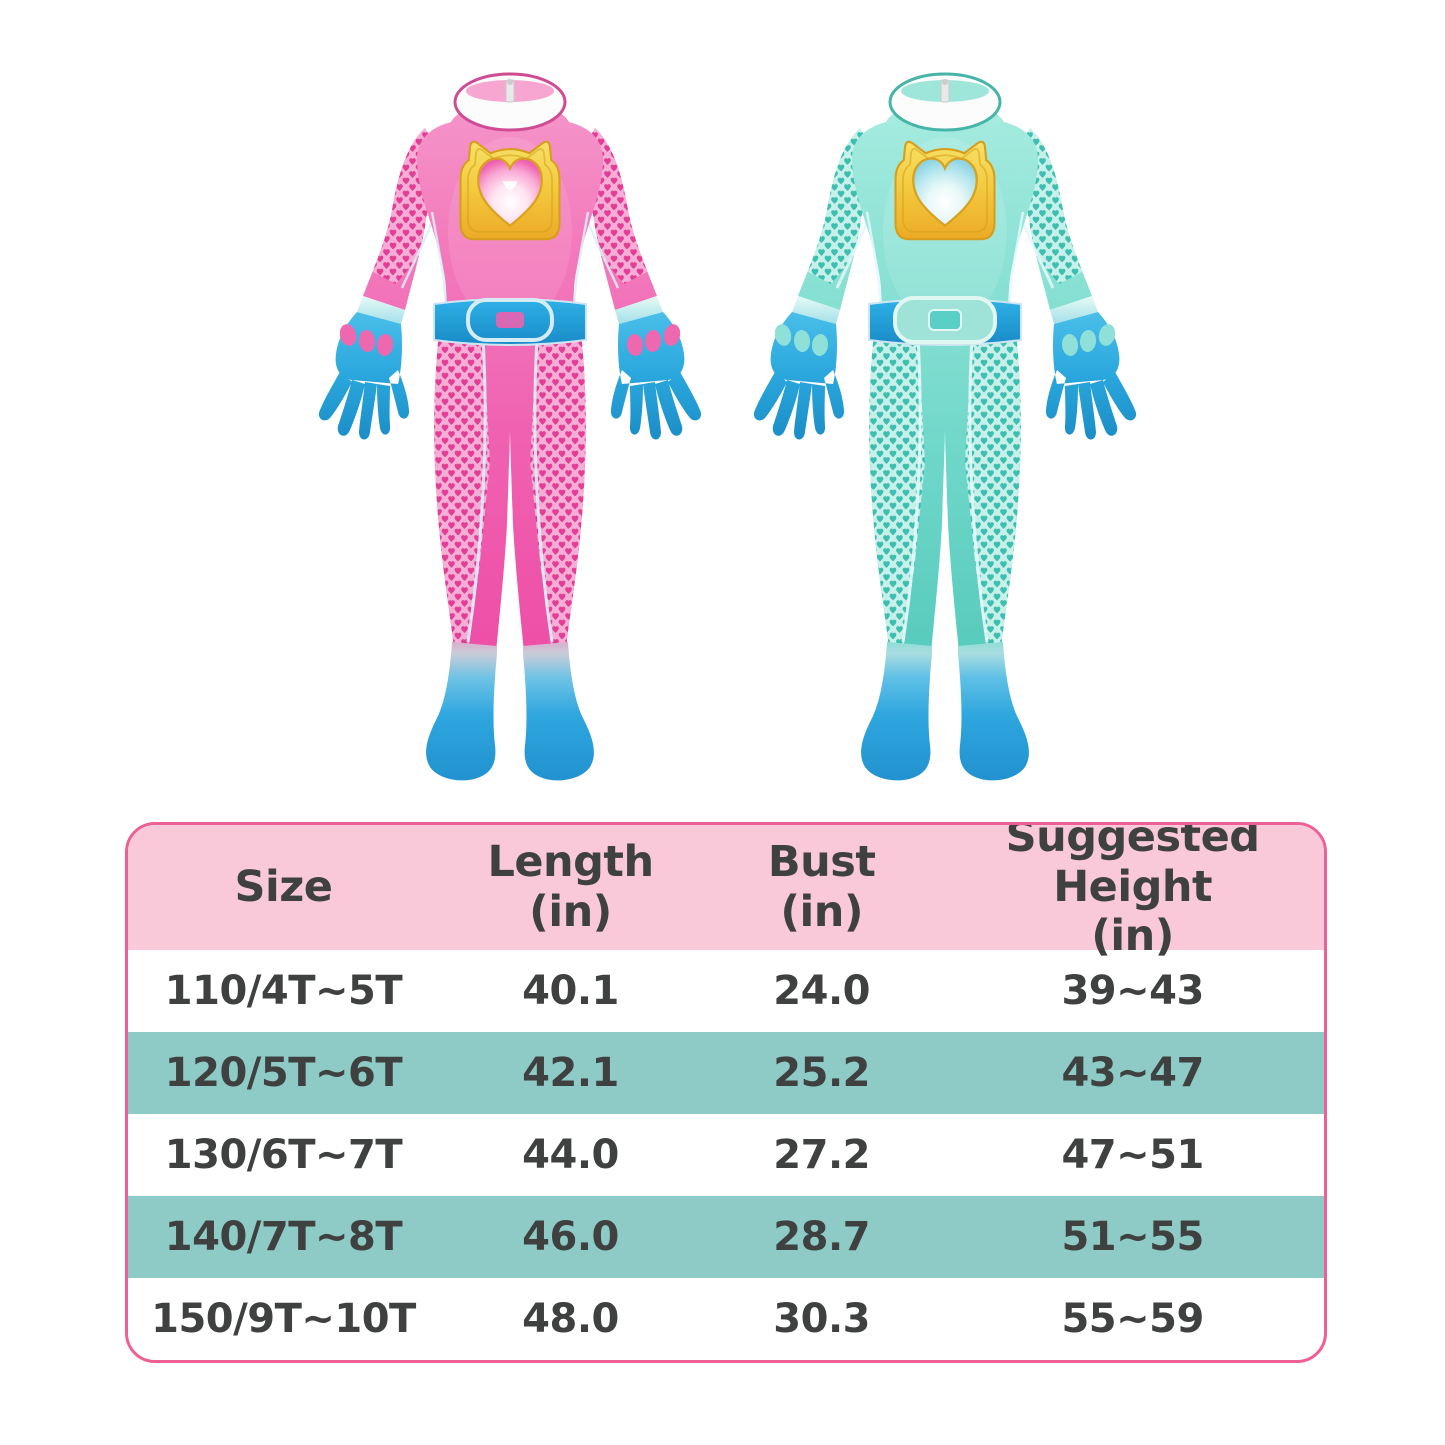  Describe the element at coordinates (570, 886) in the screenshot. I see `column-header-length: Length (in)` at that location.